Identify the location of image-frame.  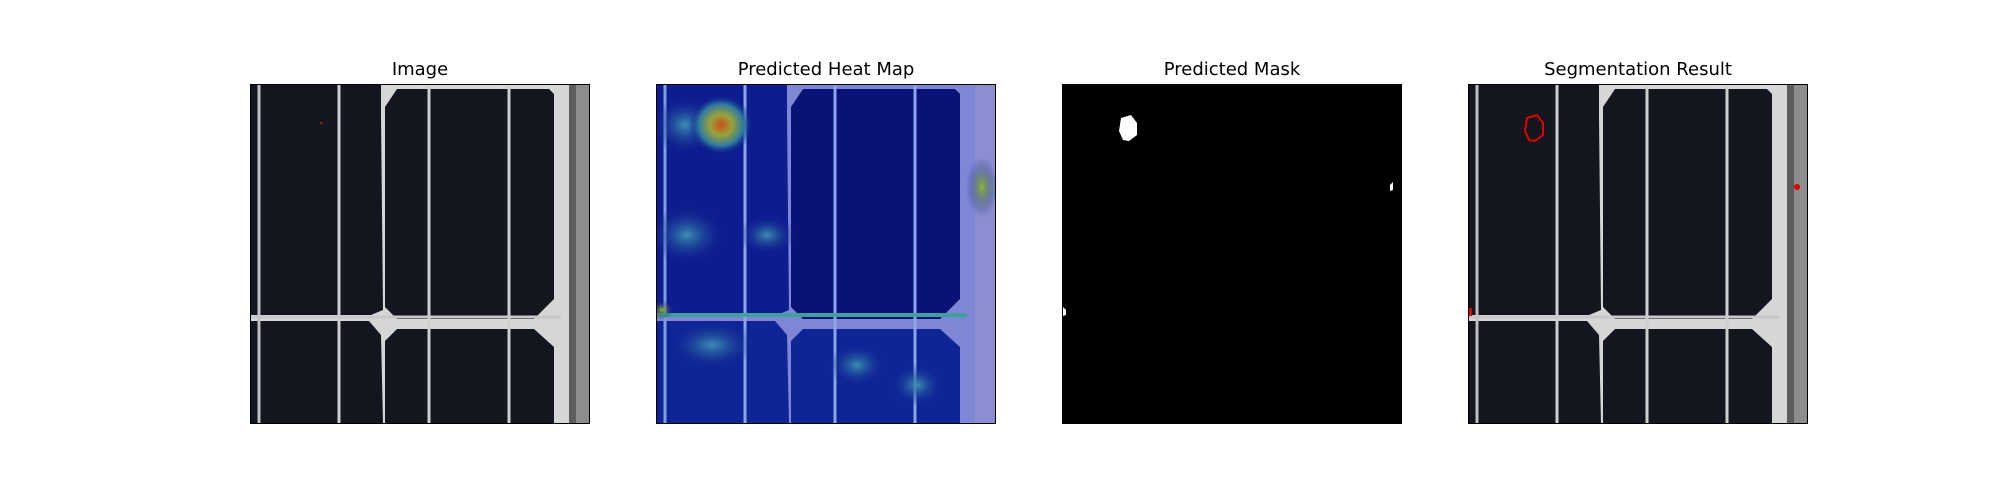
(420, 254).